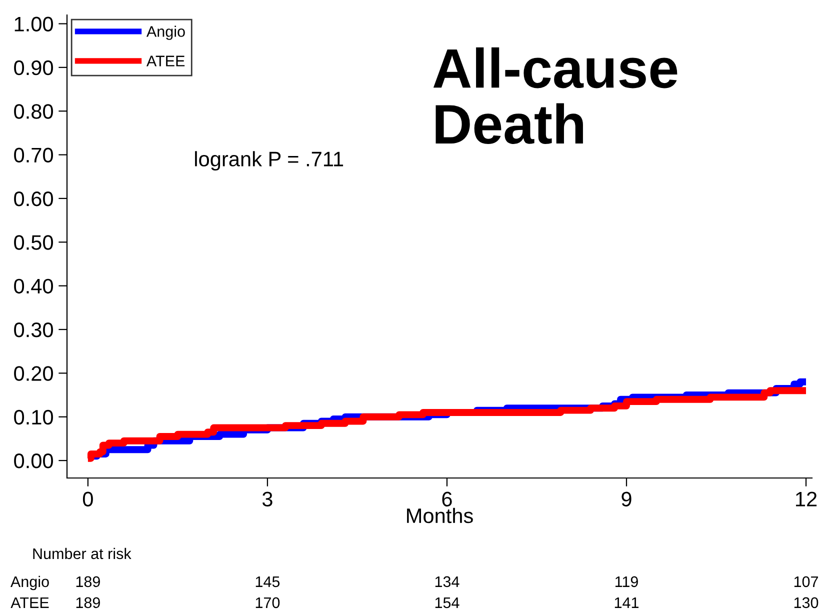 The width and height of the screenshot is (821, 613). Describe the element at coordinates (268, 602) in the screenshot. I see `text: 170` at that location.